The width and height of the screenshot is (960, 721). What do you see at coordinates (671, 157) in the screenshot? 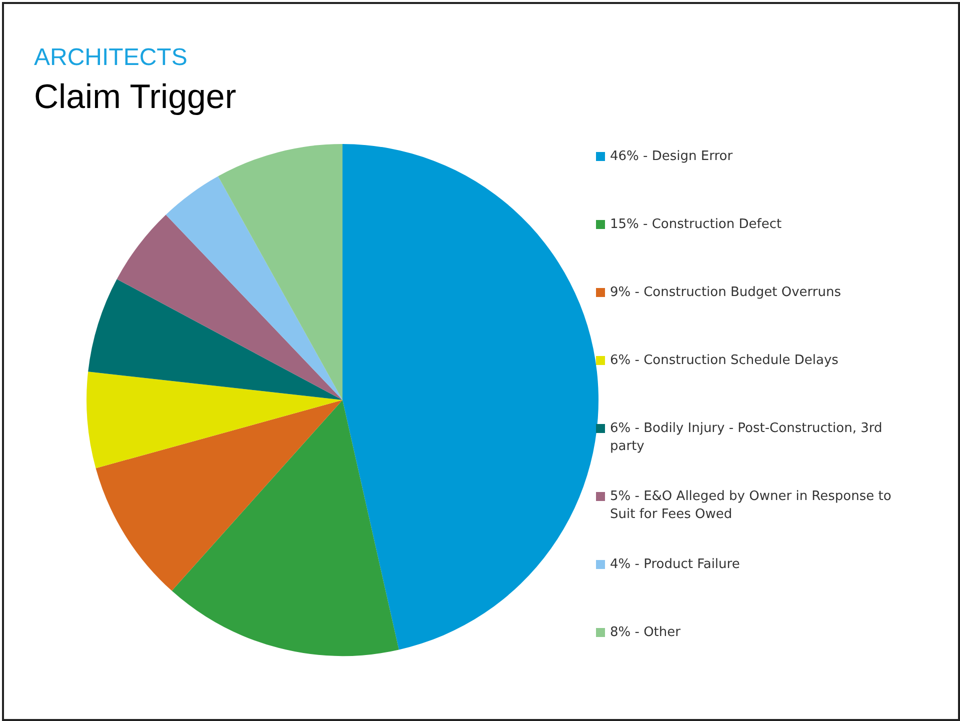
I see `legend-label: 46% - Design Error` at bounding box center [671, 157].